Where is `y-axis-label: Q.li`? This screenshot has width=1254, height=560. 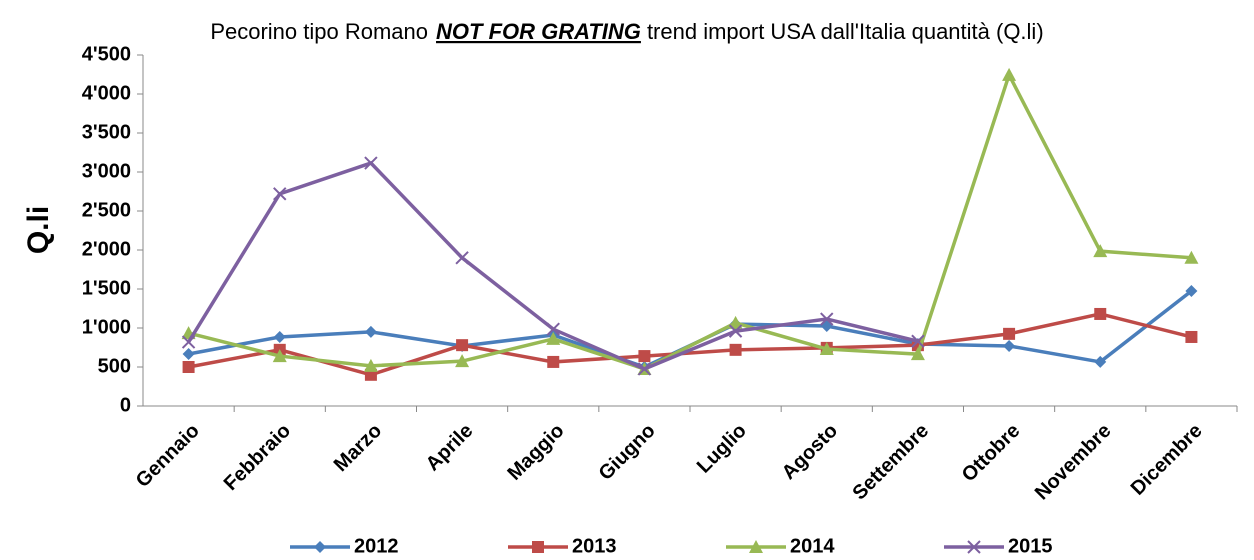 y-axis-label: Q.li is located at coordinates (38, 230).